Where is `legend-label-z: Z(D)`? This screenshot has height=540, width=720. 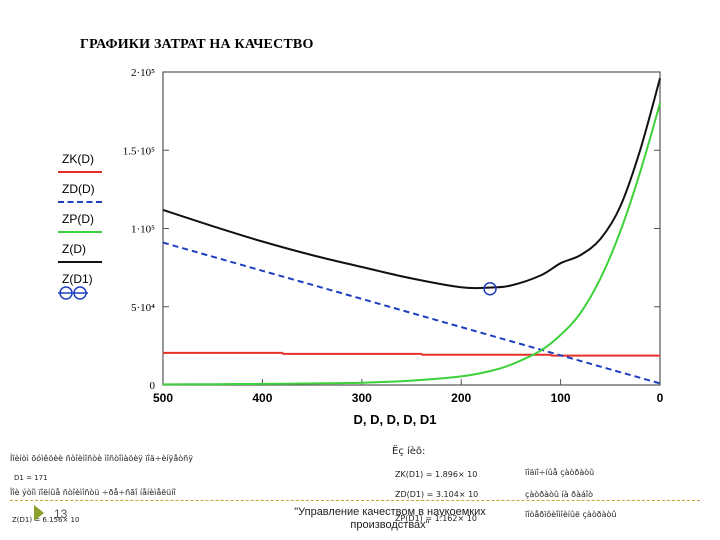 legend-label-z: Z(D) is located at coordinates (74, 249).